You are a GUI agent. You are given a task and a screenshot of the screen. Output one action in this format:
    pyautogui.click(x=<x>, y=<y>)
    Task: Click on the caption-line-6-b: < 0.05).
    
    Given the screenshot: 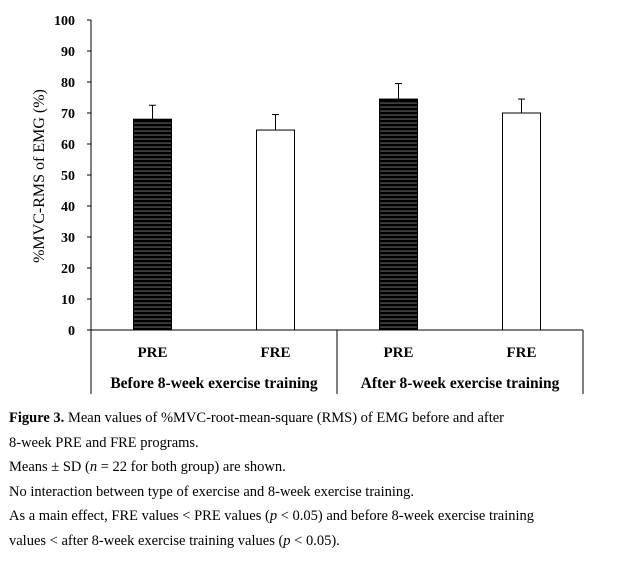 What is the action you would take?
    pyautogui.click(x=315, y=540)
    